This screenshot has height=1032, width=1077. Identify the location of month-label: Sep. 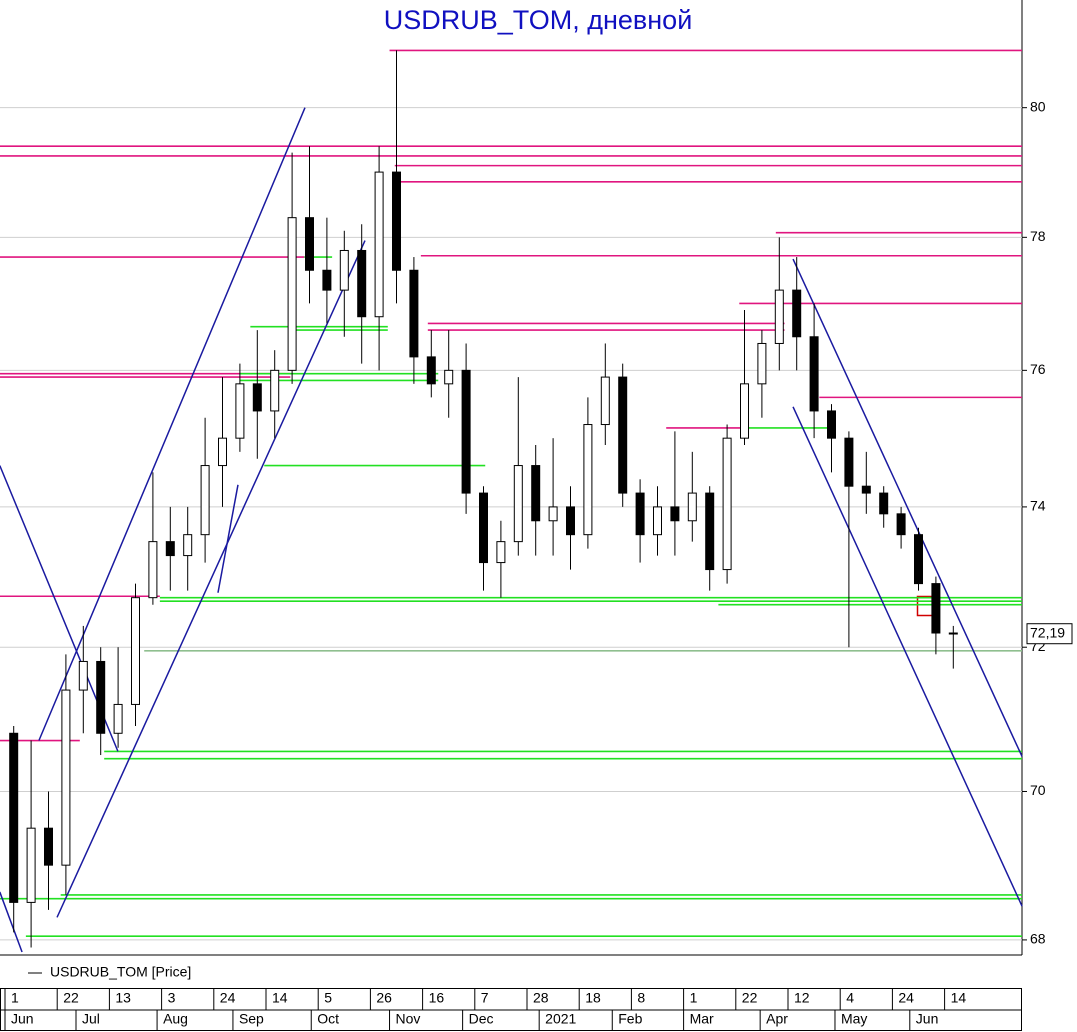
(251, 1019).